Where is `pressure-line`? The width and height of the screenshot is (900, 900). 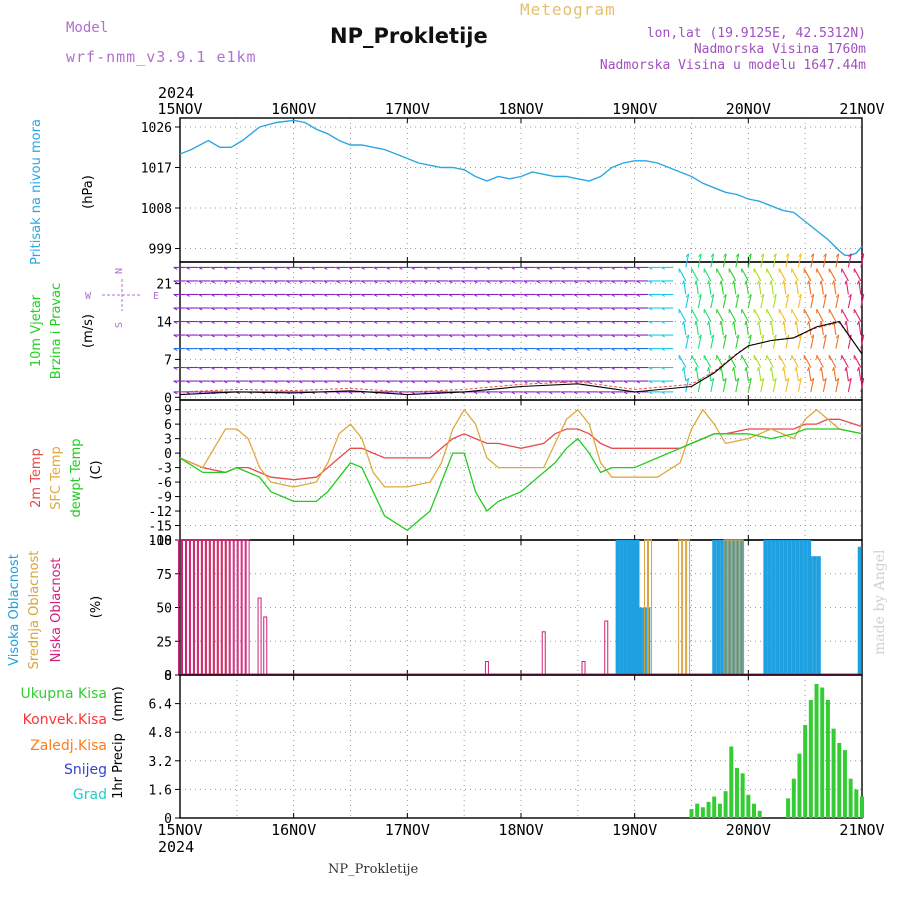 pressure-line is located at coordinates (521, 188).